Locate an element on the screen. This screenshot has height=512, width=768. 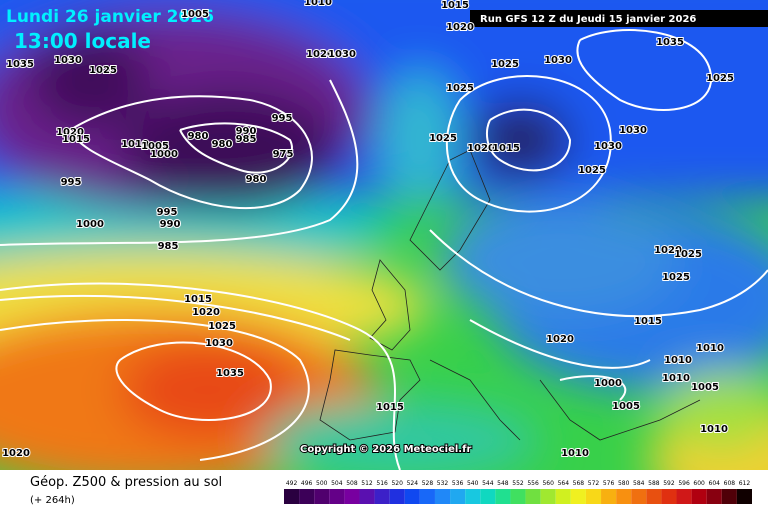
run-label: Run GFS 12 Z du Jeudi 15 janvier 2026 is located at coordinates (588, 19).